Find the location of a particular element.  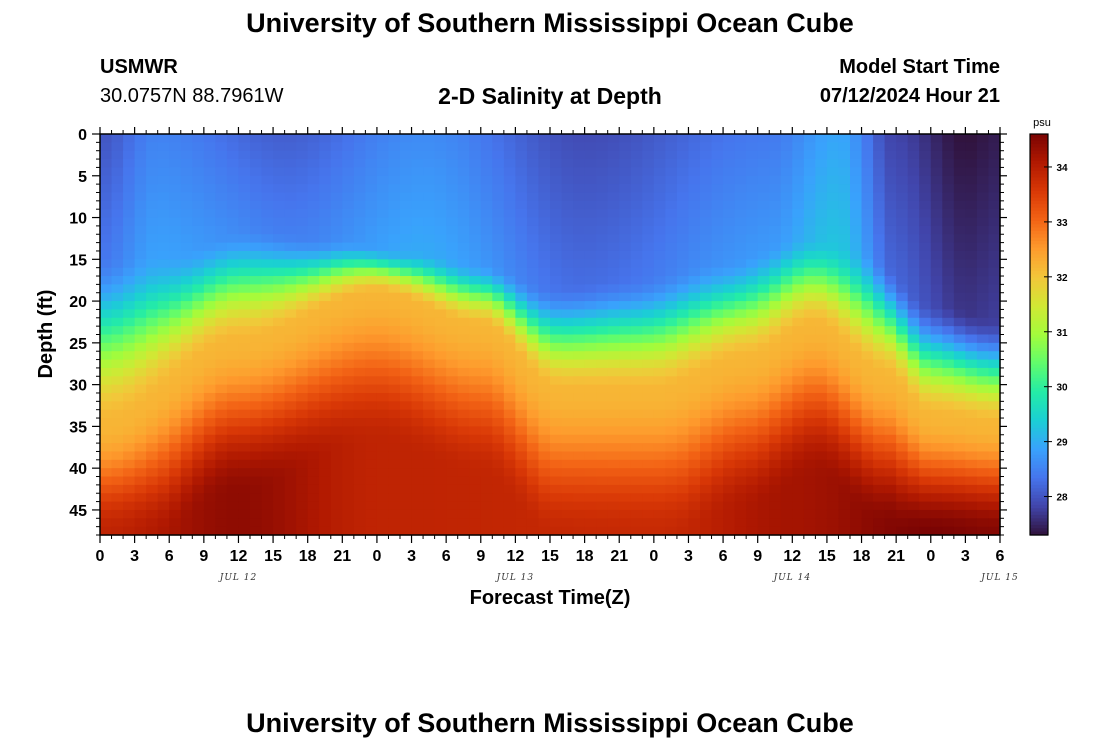

x-tick-label: 9 is located at coordinates (757, 556).